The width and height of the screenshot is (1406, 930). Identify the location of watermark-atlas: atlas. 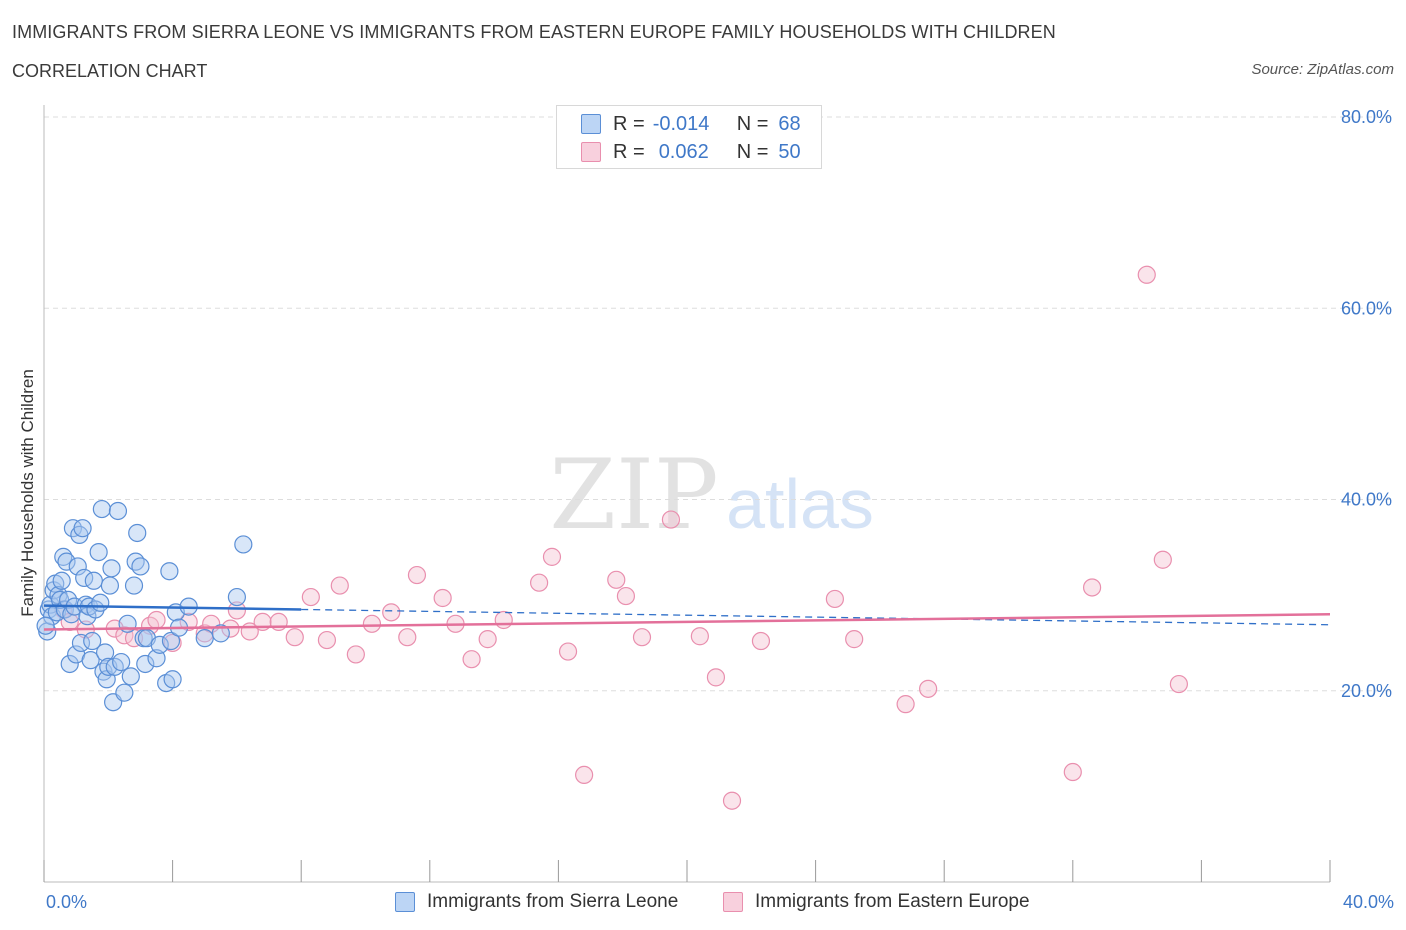
(800, 504).